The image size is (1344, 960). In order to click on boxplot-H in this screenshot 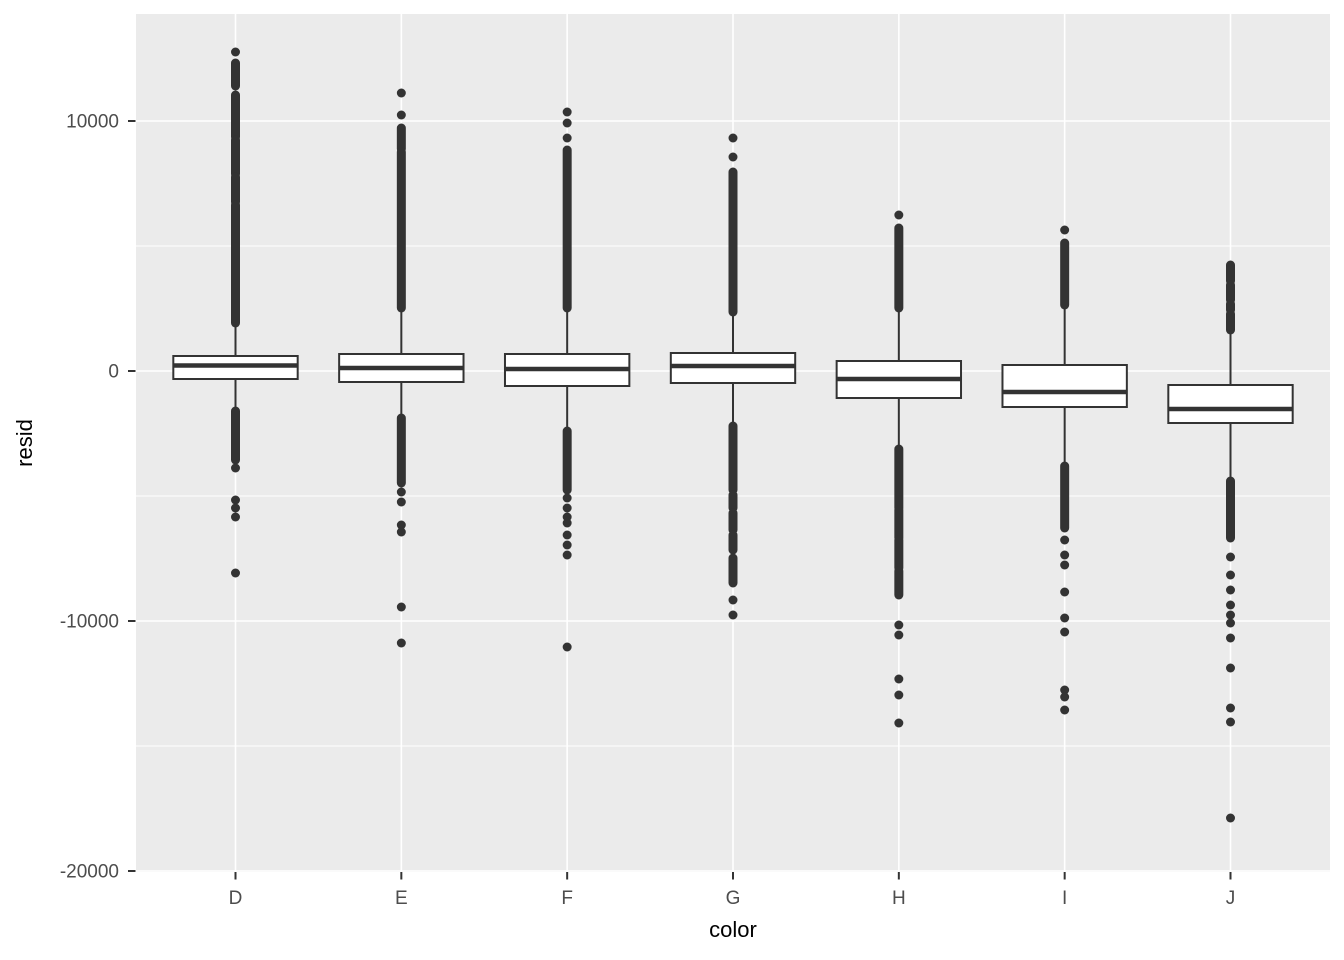, I will do `click(899, 469)`.